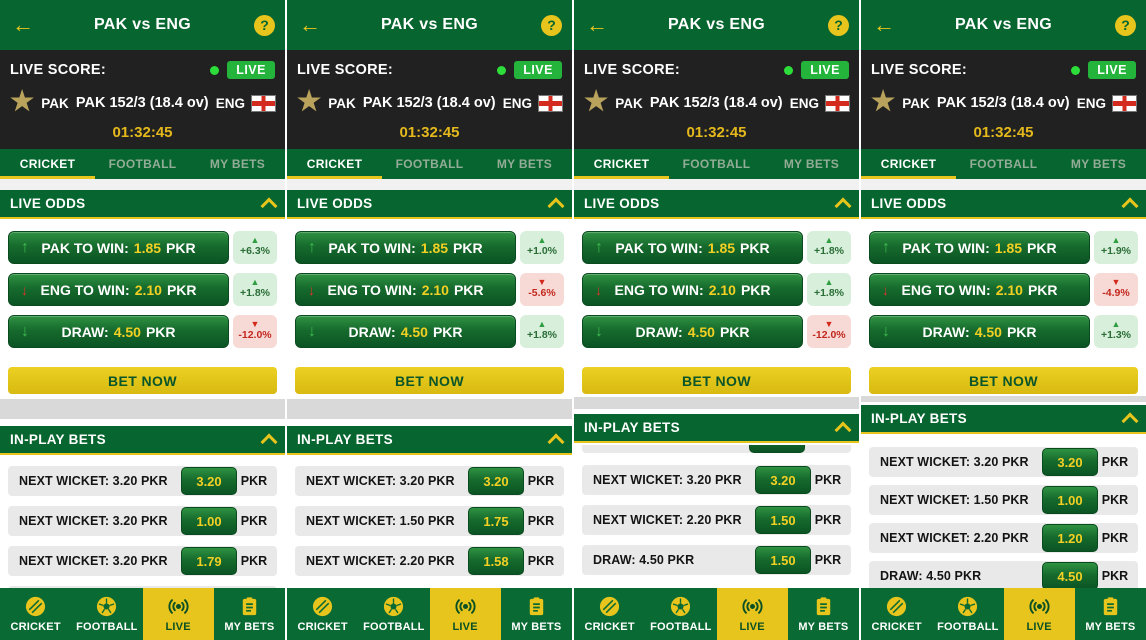  Describe the element at coordinates (209, 561) in the screenshot. I see `odds-value-chip: 1.79` at that location.